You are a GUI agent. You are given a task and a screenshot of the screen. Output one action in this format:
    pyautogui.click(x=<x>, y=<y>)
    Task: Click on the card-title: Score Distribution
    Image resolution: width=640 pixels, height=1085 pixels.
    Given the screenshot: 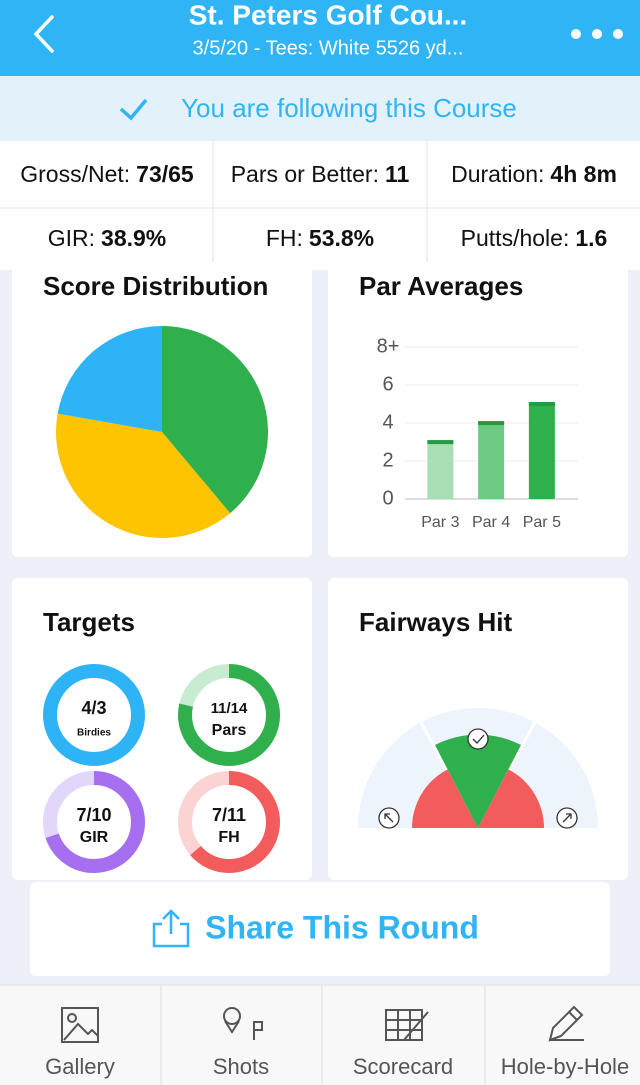 What is the action you would take?
    pyautogui.click(x=155, y=286)
    